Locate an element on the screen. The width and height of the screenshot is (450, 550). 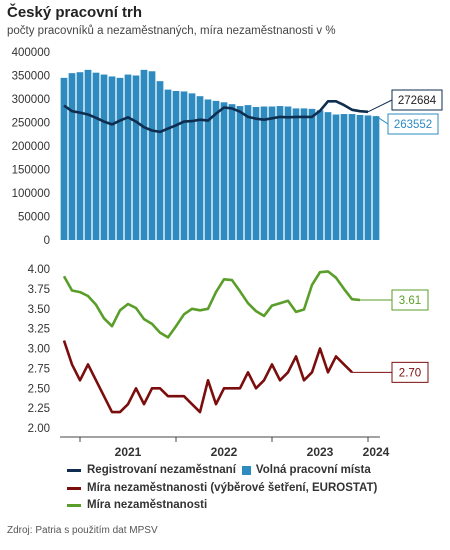
top-y-tick-label: 350000 is located at coordinates (31, 77).